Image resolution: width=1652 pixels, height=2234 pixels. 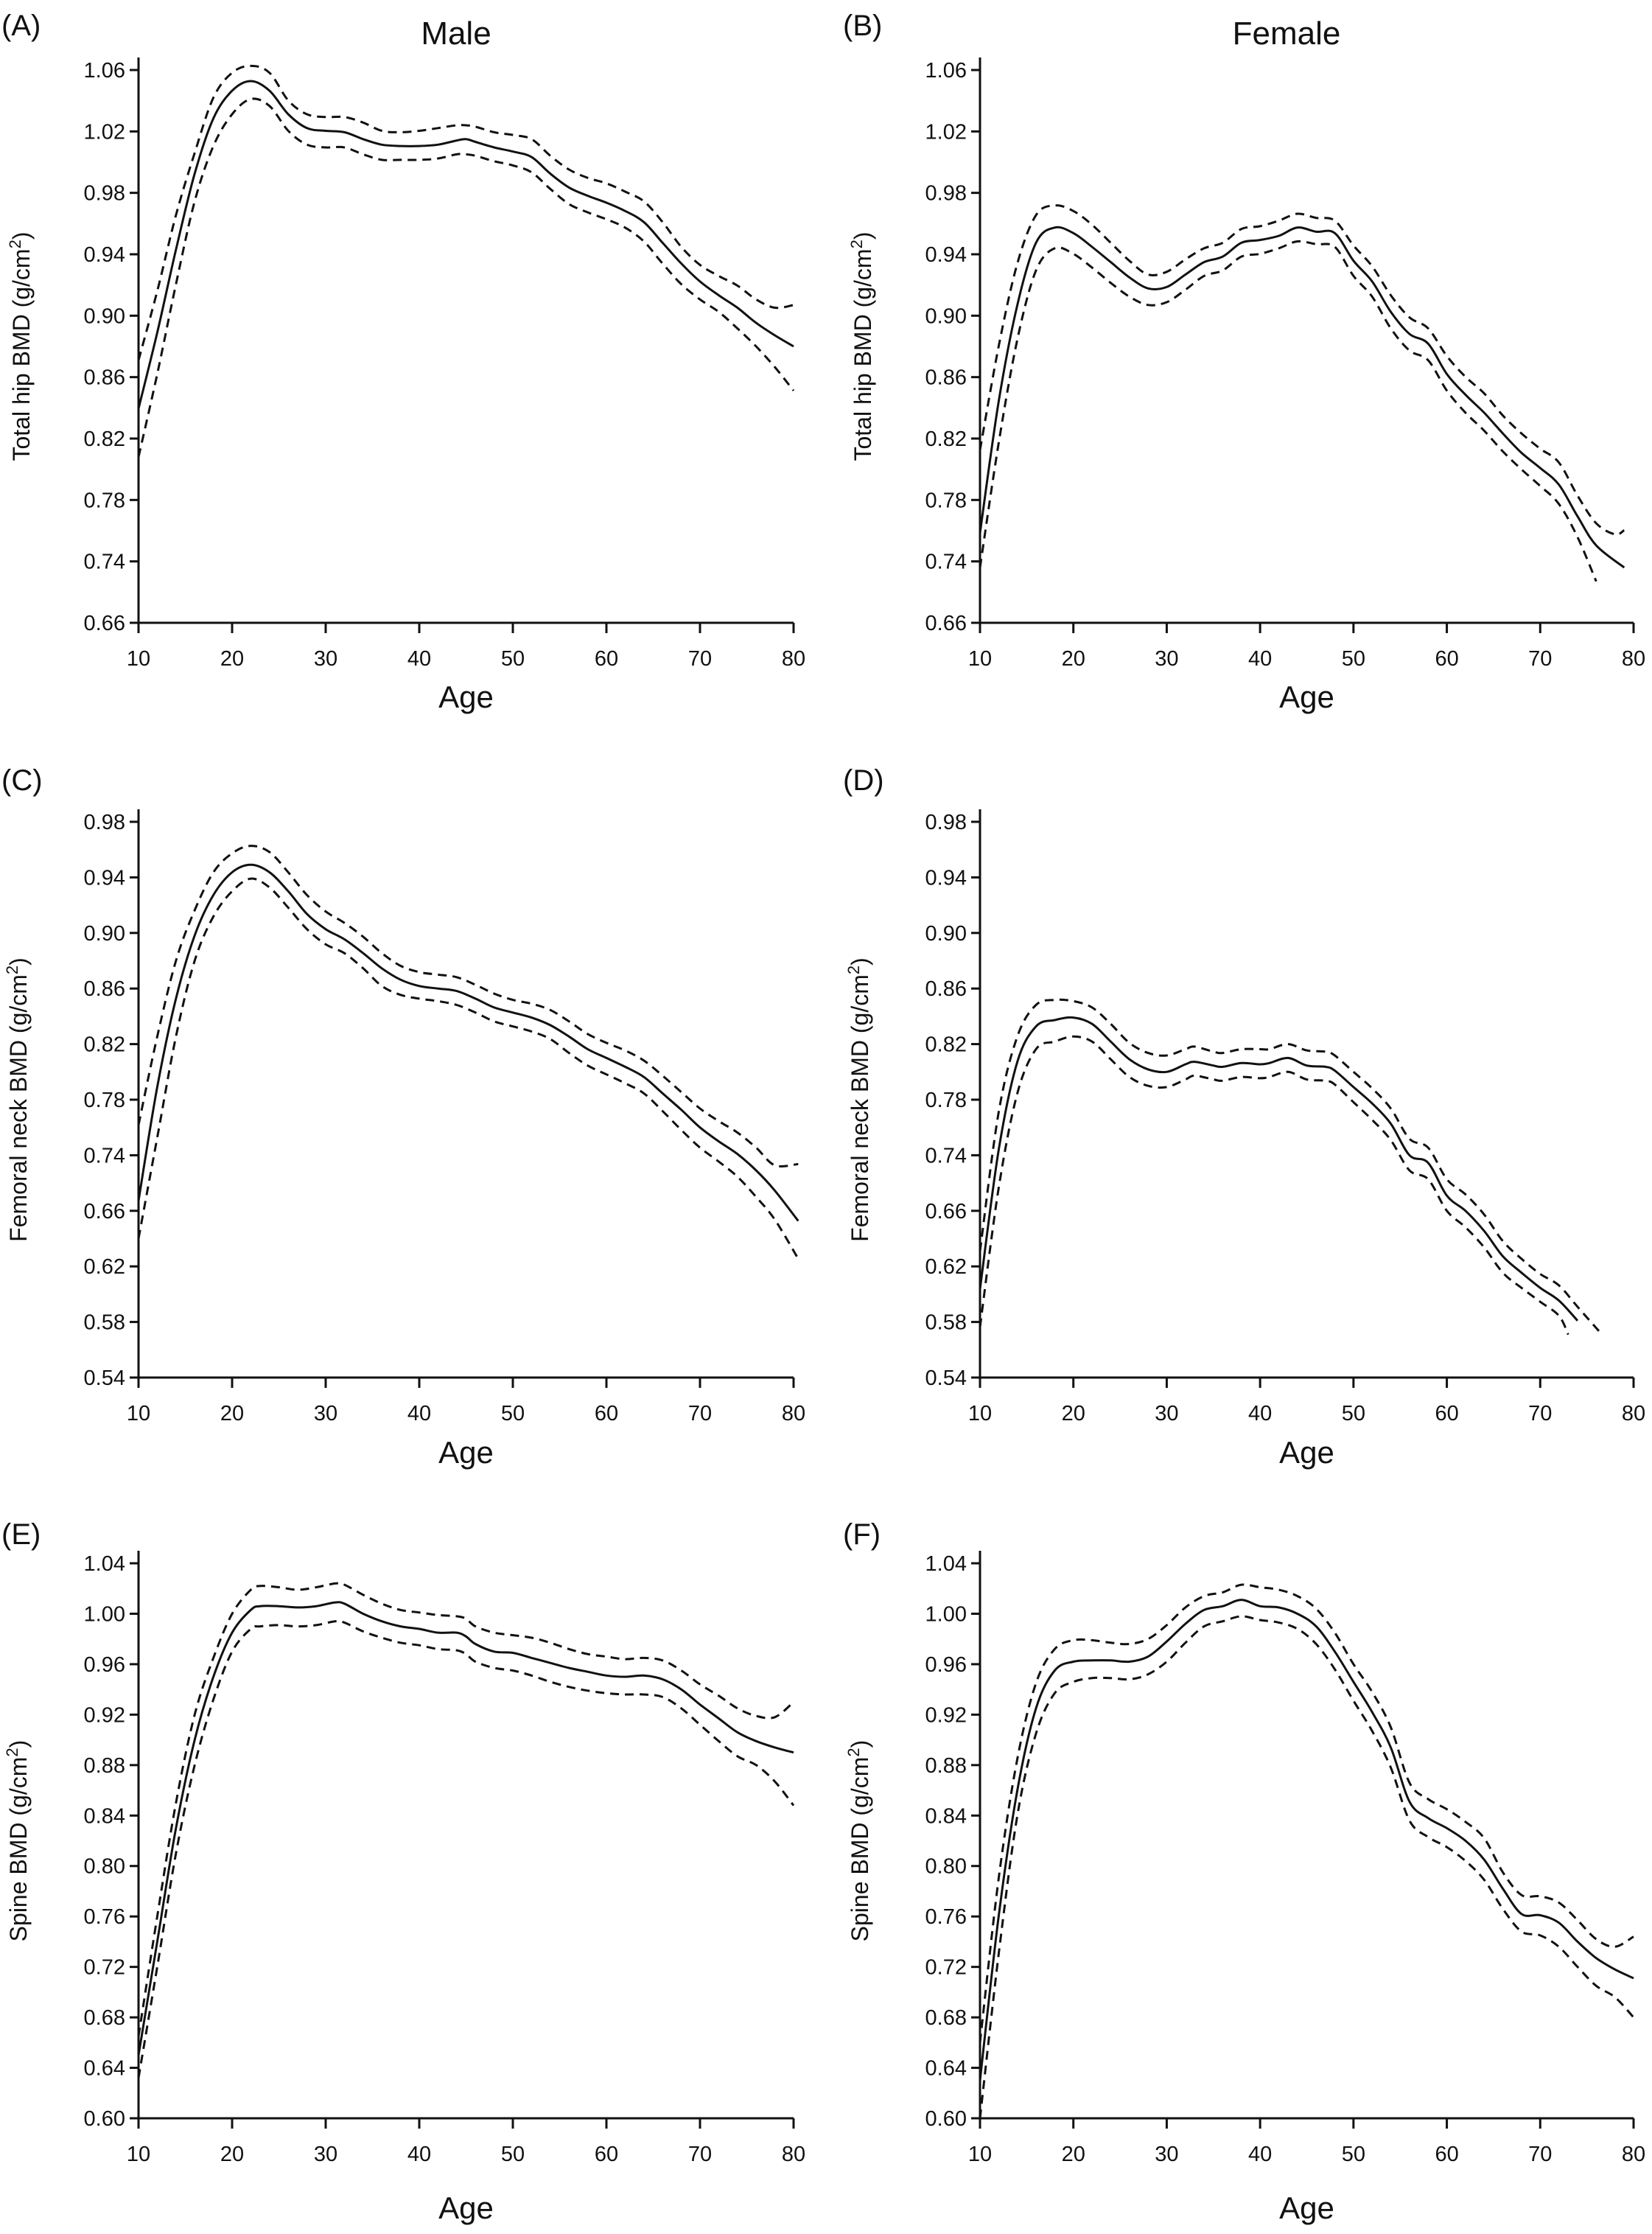 I want to click on y-tick-label: 0.58, so click(x=104, y=1323).